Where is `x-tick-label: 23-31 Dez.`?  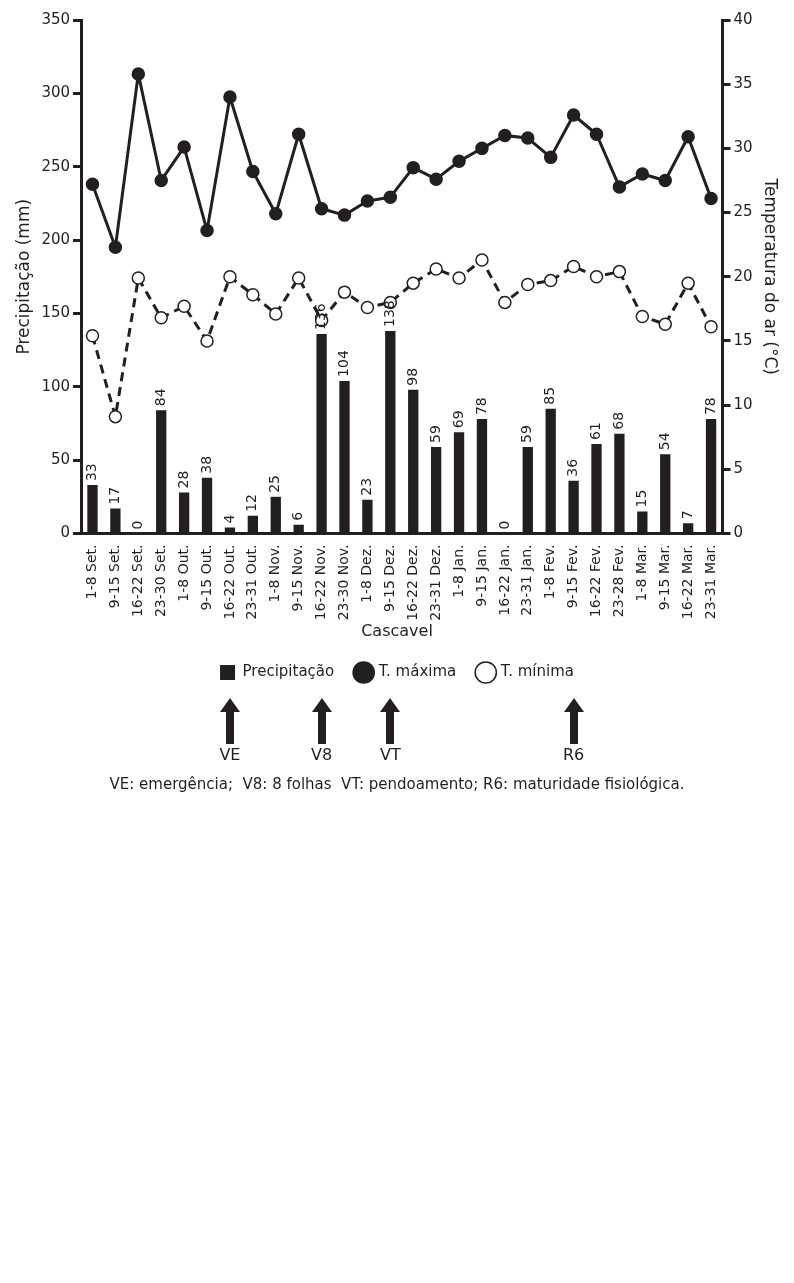 x-tick-label: 23-31 Dez. is located at coordinates (434, 582).